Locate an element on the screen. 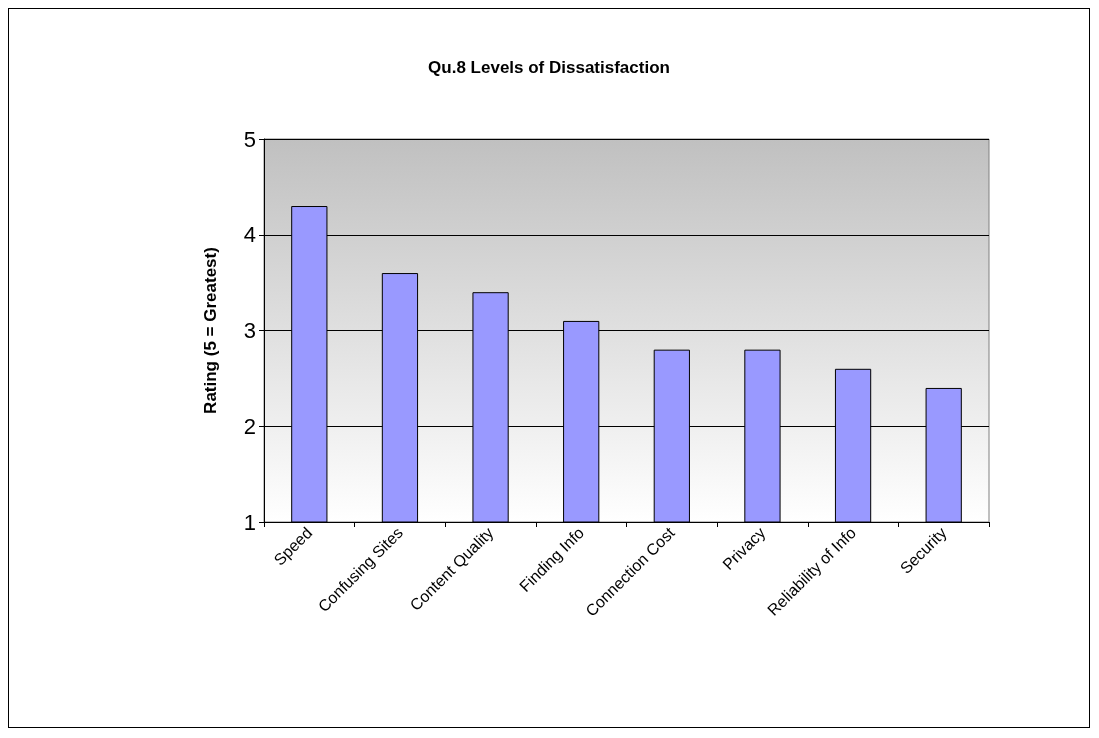 The width and height of the screenshot is (1099, 738). y-axis-title: Rating (5 = Greatest) is located at coordinates (210, 330).